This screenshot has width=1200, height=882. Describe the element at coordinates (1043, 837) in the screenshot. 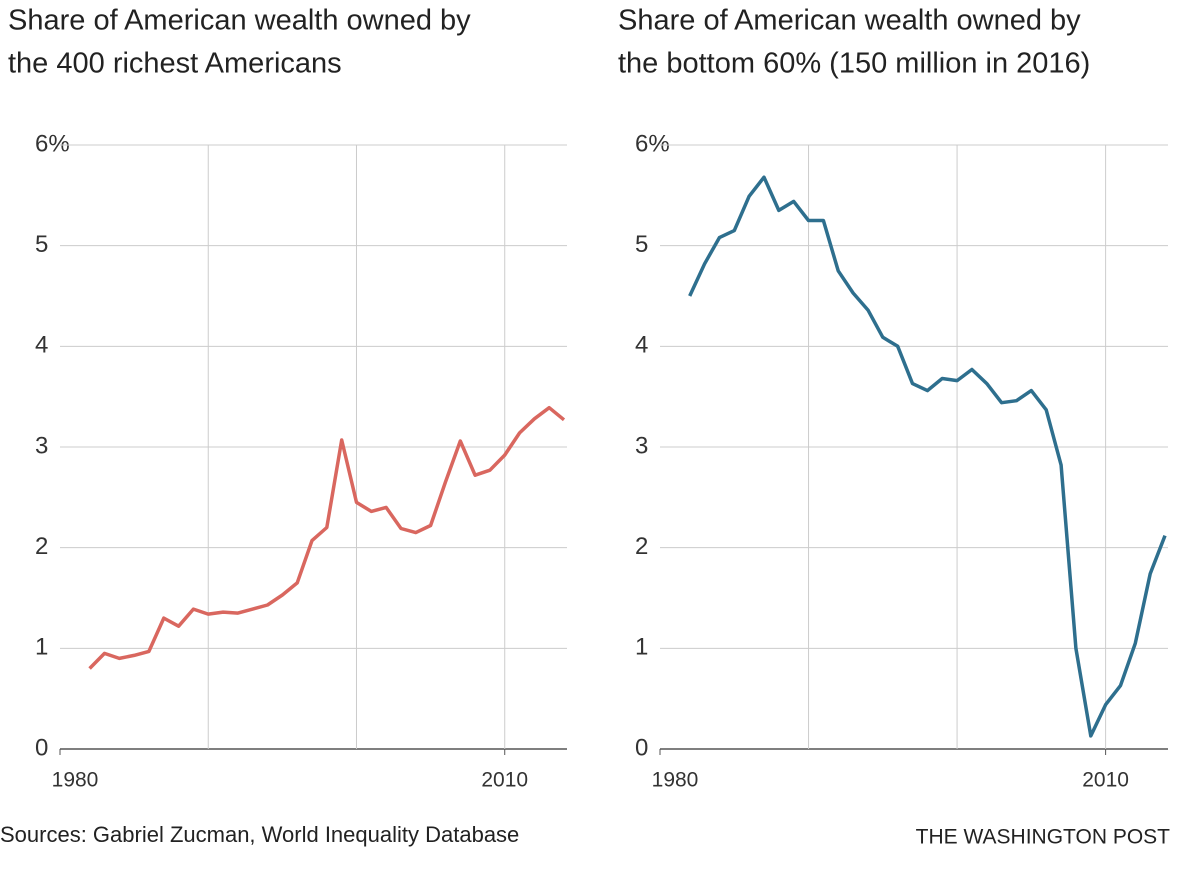

I see `credit: THE WASHINGTON POST` at that location.